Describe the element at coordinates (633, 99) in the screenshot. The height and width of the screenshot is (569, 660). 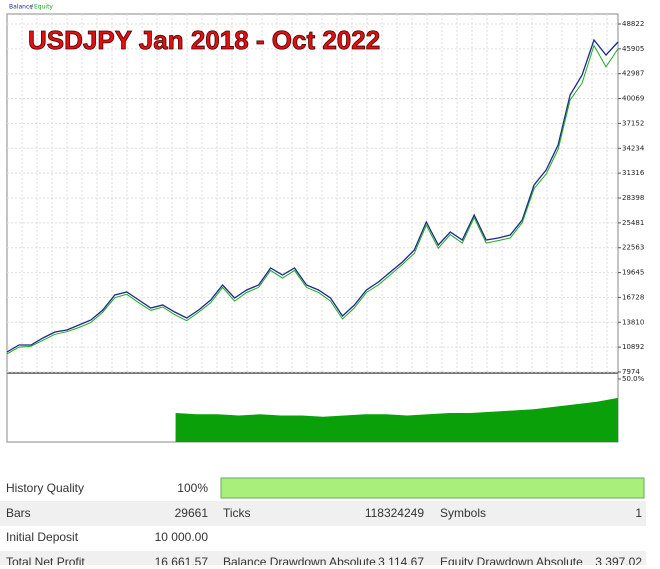
I see `y-tick-label: 40069` at that location.